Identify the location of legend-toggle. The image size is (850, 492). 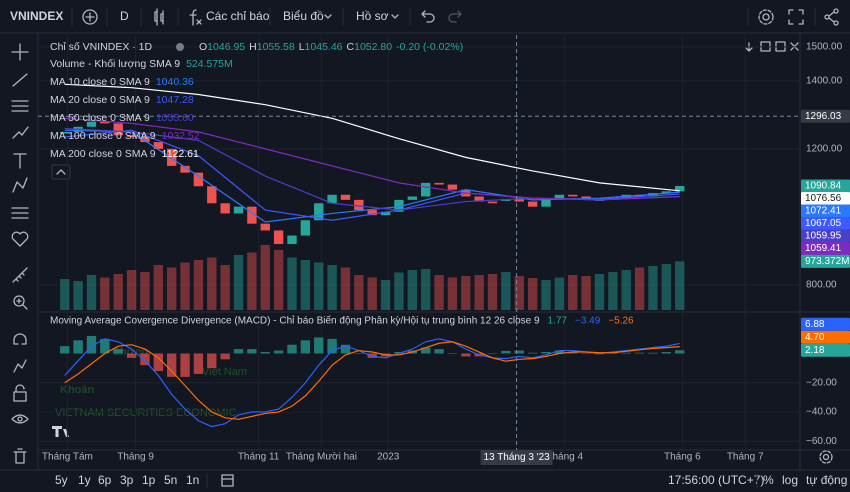
(61, 172).